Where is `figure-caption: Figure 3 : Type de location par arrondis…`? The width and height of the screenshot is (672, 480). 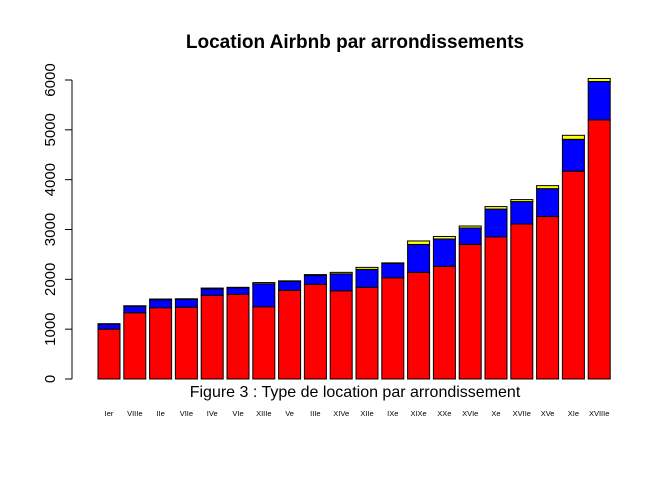 figure-caption: Figure 3 : Type de location par arrondis… is located at coordinates (355, 392).